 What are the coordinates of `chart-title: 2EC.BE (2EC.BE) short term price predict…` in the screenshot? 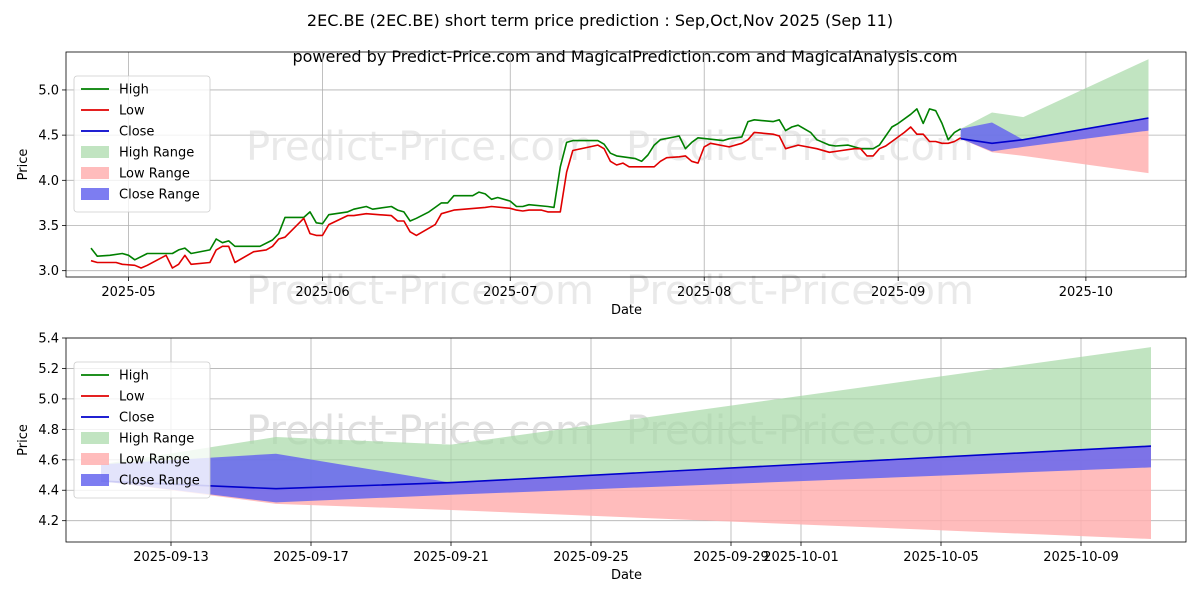 It's located at (600, 20).